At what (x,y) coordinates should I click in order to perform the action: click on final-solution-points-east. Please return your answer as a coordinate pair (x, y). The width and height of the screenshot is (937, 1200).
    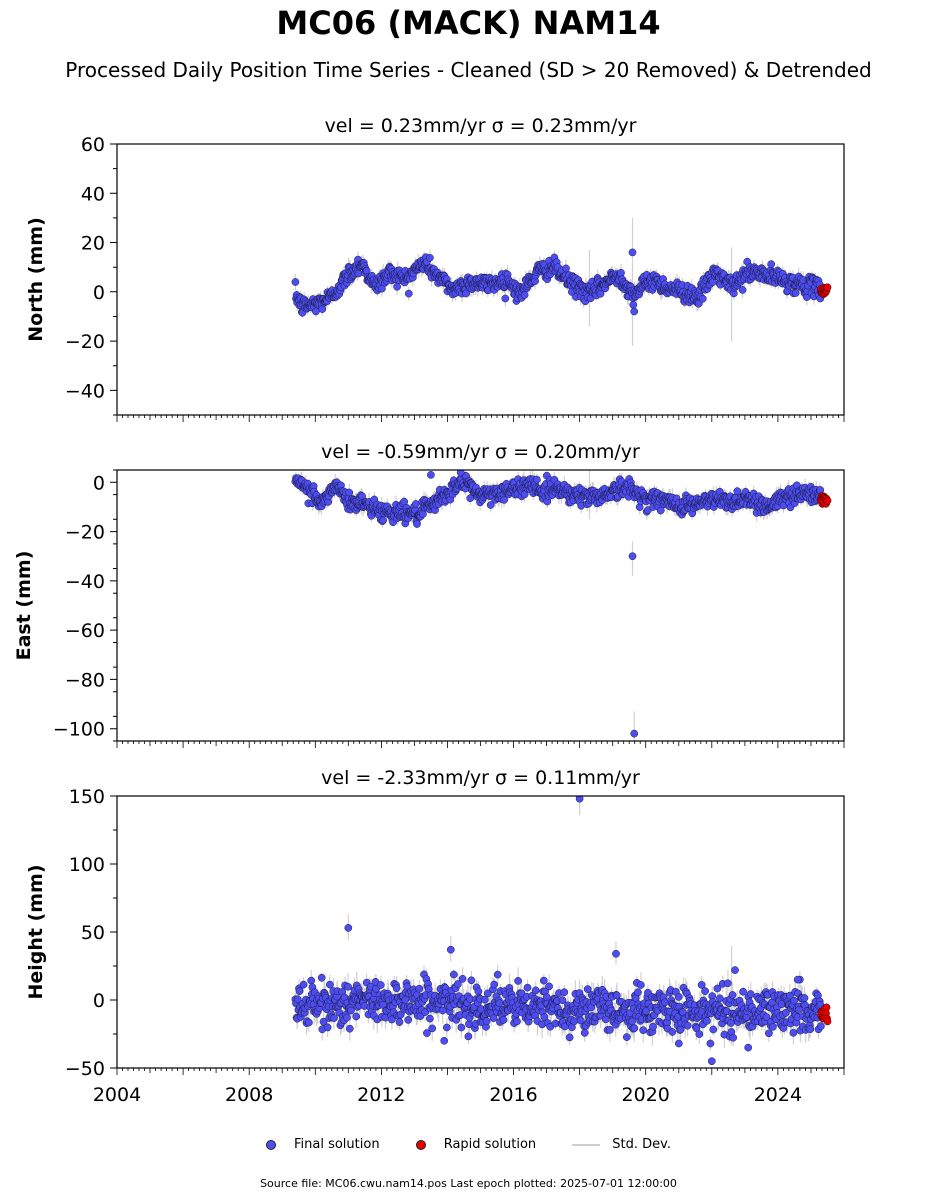
    Looking at the image, I should click on (558, 604).